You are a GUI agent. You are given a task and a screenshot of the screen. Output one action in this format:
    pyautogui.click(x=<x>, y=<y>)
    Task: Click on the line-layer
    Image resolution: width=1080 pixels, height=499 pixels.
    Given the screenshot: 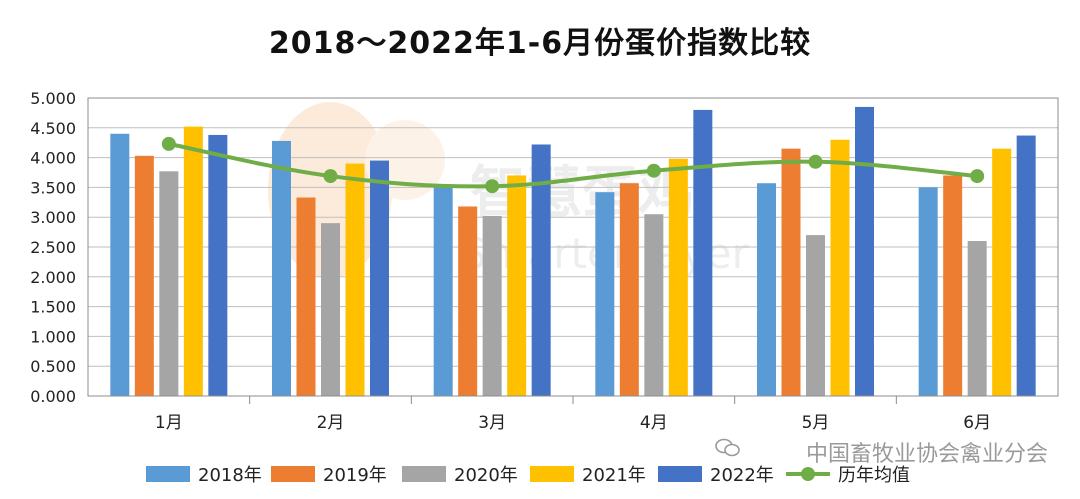 What is the action you would take?
    pyautogui.click(x=573, y=165)
    